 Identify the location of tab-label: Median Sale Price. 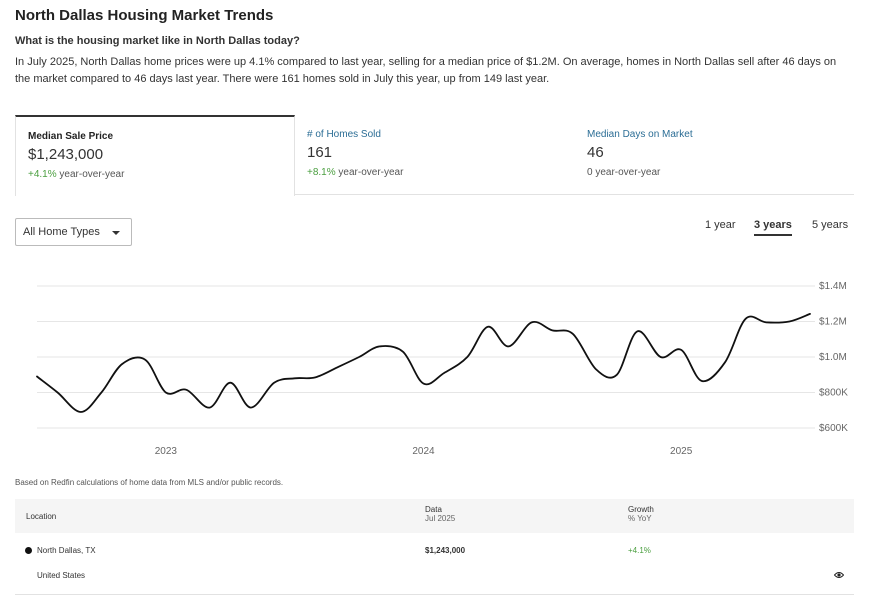
(71, 136).